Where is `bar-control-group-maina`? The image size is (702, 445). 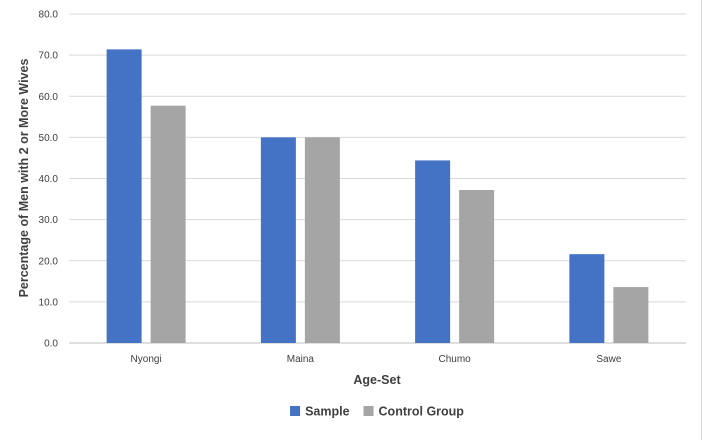
bar-control-group-maina is located at coordinates (322, 240).